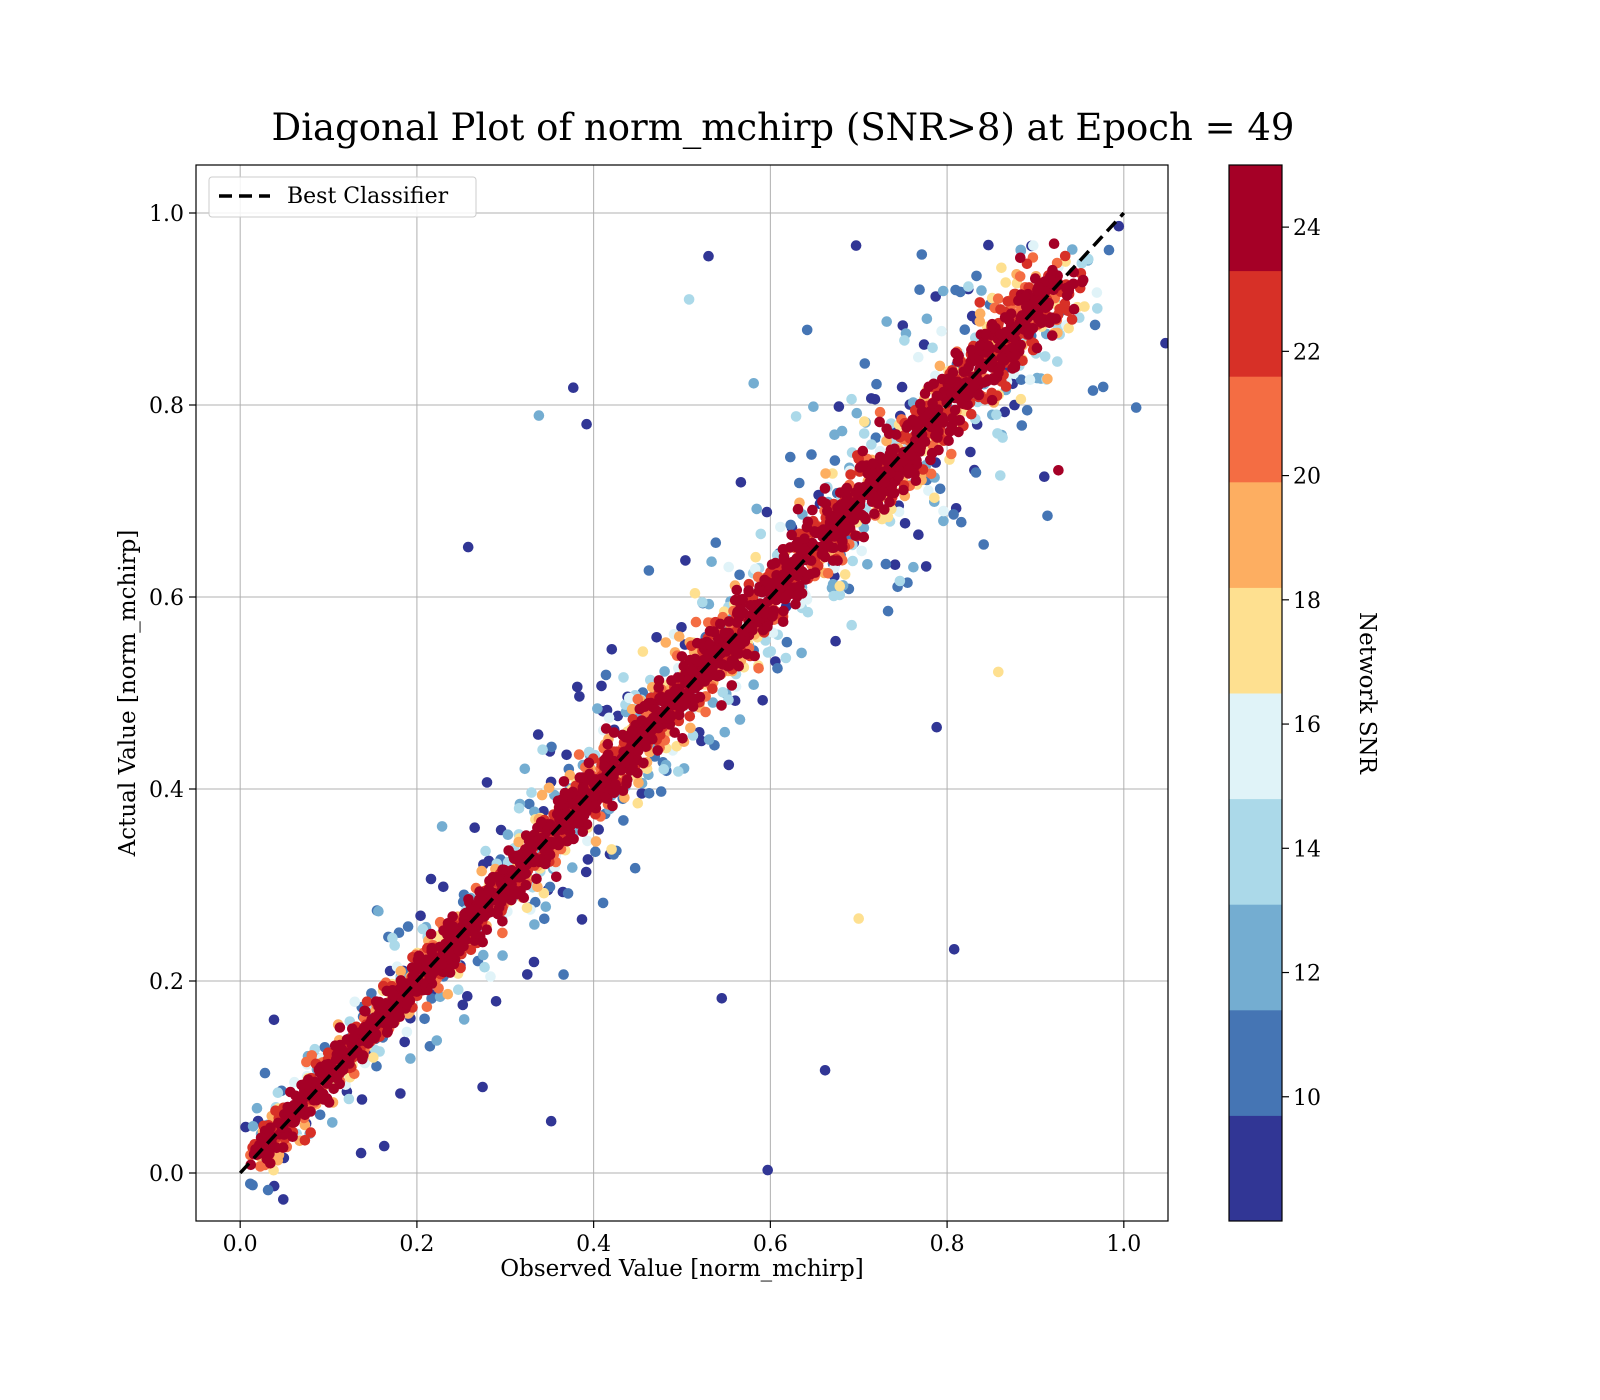 The height and width of the screenshot is (1400, 1600). I want to click on y-tick-label: 0.4, so click(166, 790).